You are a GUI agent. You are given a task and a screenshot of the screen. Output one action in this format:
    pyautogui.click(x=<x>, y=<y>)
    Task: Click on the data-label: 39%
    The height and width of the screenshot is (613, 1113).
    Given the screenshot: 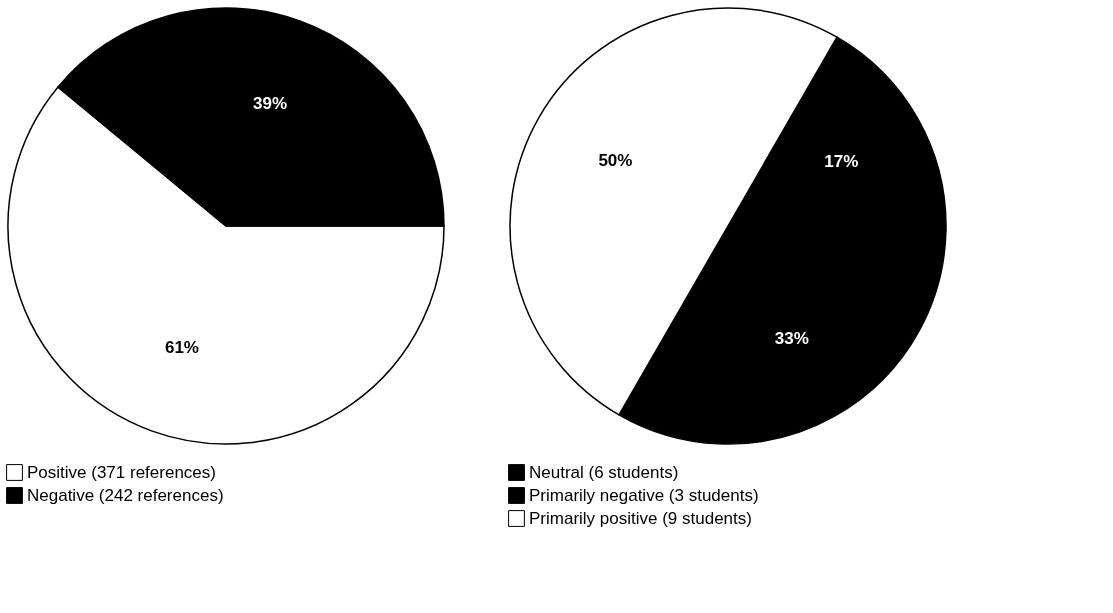 What is the action you would take?
    pyautogui.click(x=270, y=103)
    